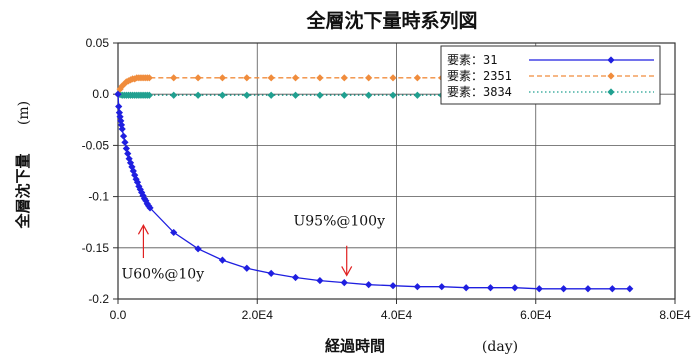 The height and width of the screenshot is (360, 698). Describe the element at coordinates (23, 191) in the screenshot. I see `y-axis-label: 全層沈下量` at that location.